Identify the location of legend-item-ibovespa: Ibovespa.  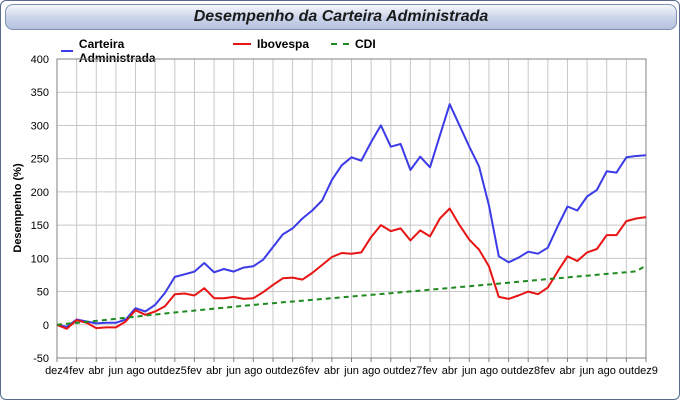
(271, 44).